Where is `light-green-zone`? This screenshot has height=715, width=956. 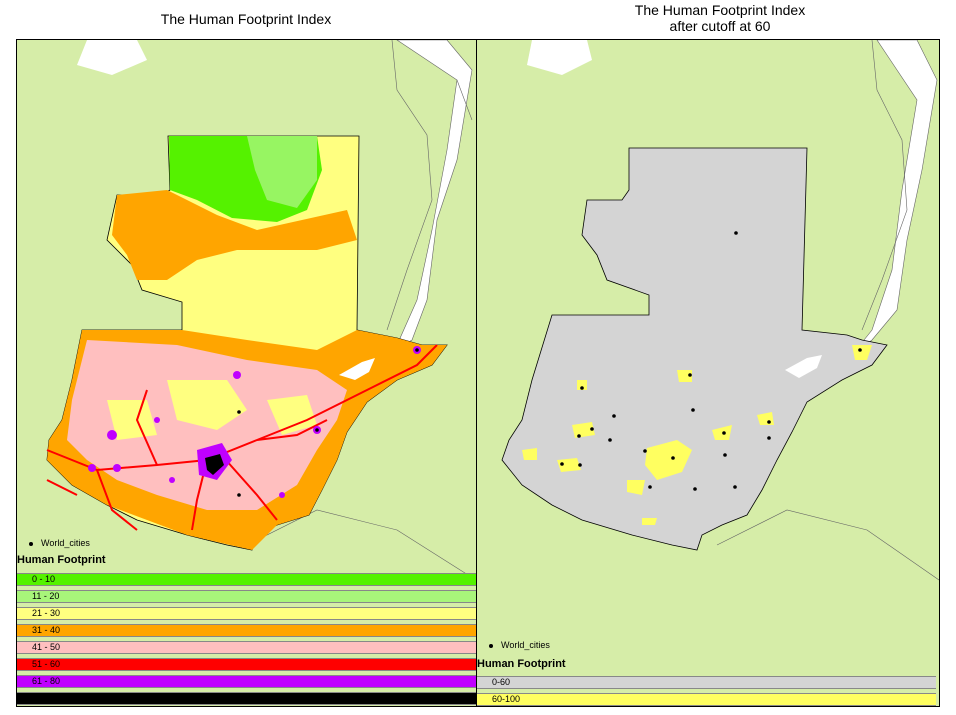
light-green-zone is located at coordinates (282, 172).